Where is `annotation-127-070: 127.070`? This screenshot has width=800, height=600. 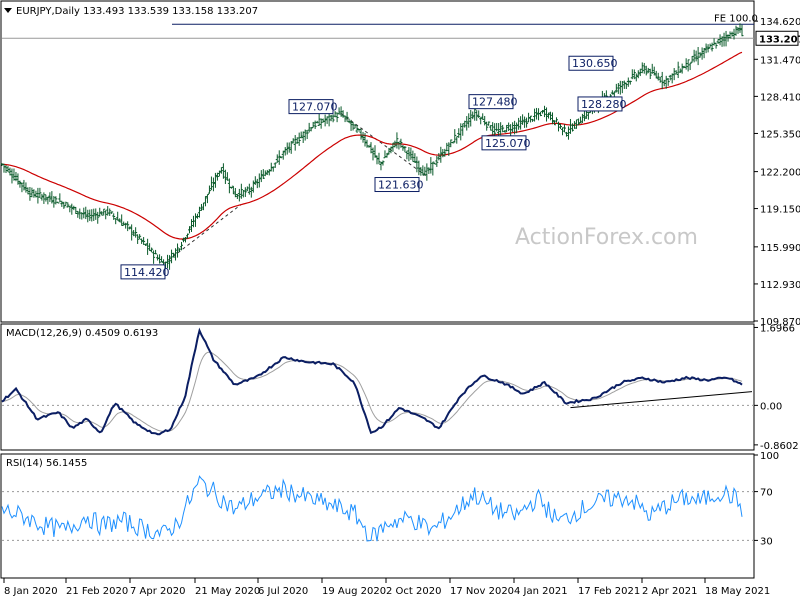
annotation-127-070: 127.070 is located at coordinates (313, 107).